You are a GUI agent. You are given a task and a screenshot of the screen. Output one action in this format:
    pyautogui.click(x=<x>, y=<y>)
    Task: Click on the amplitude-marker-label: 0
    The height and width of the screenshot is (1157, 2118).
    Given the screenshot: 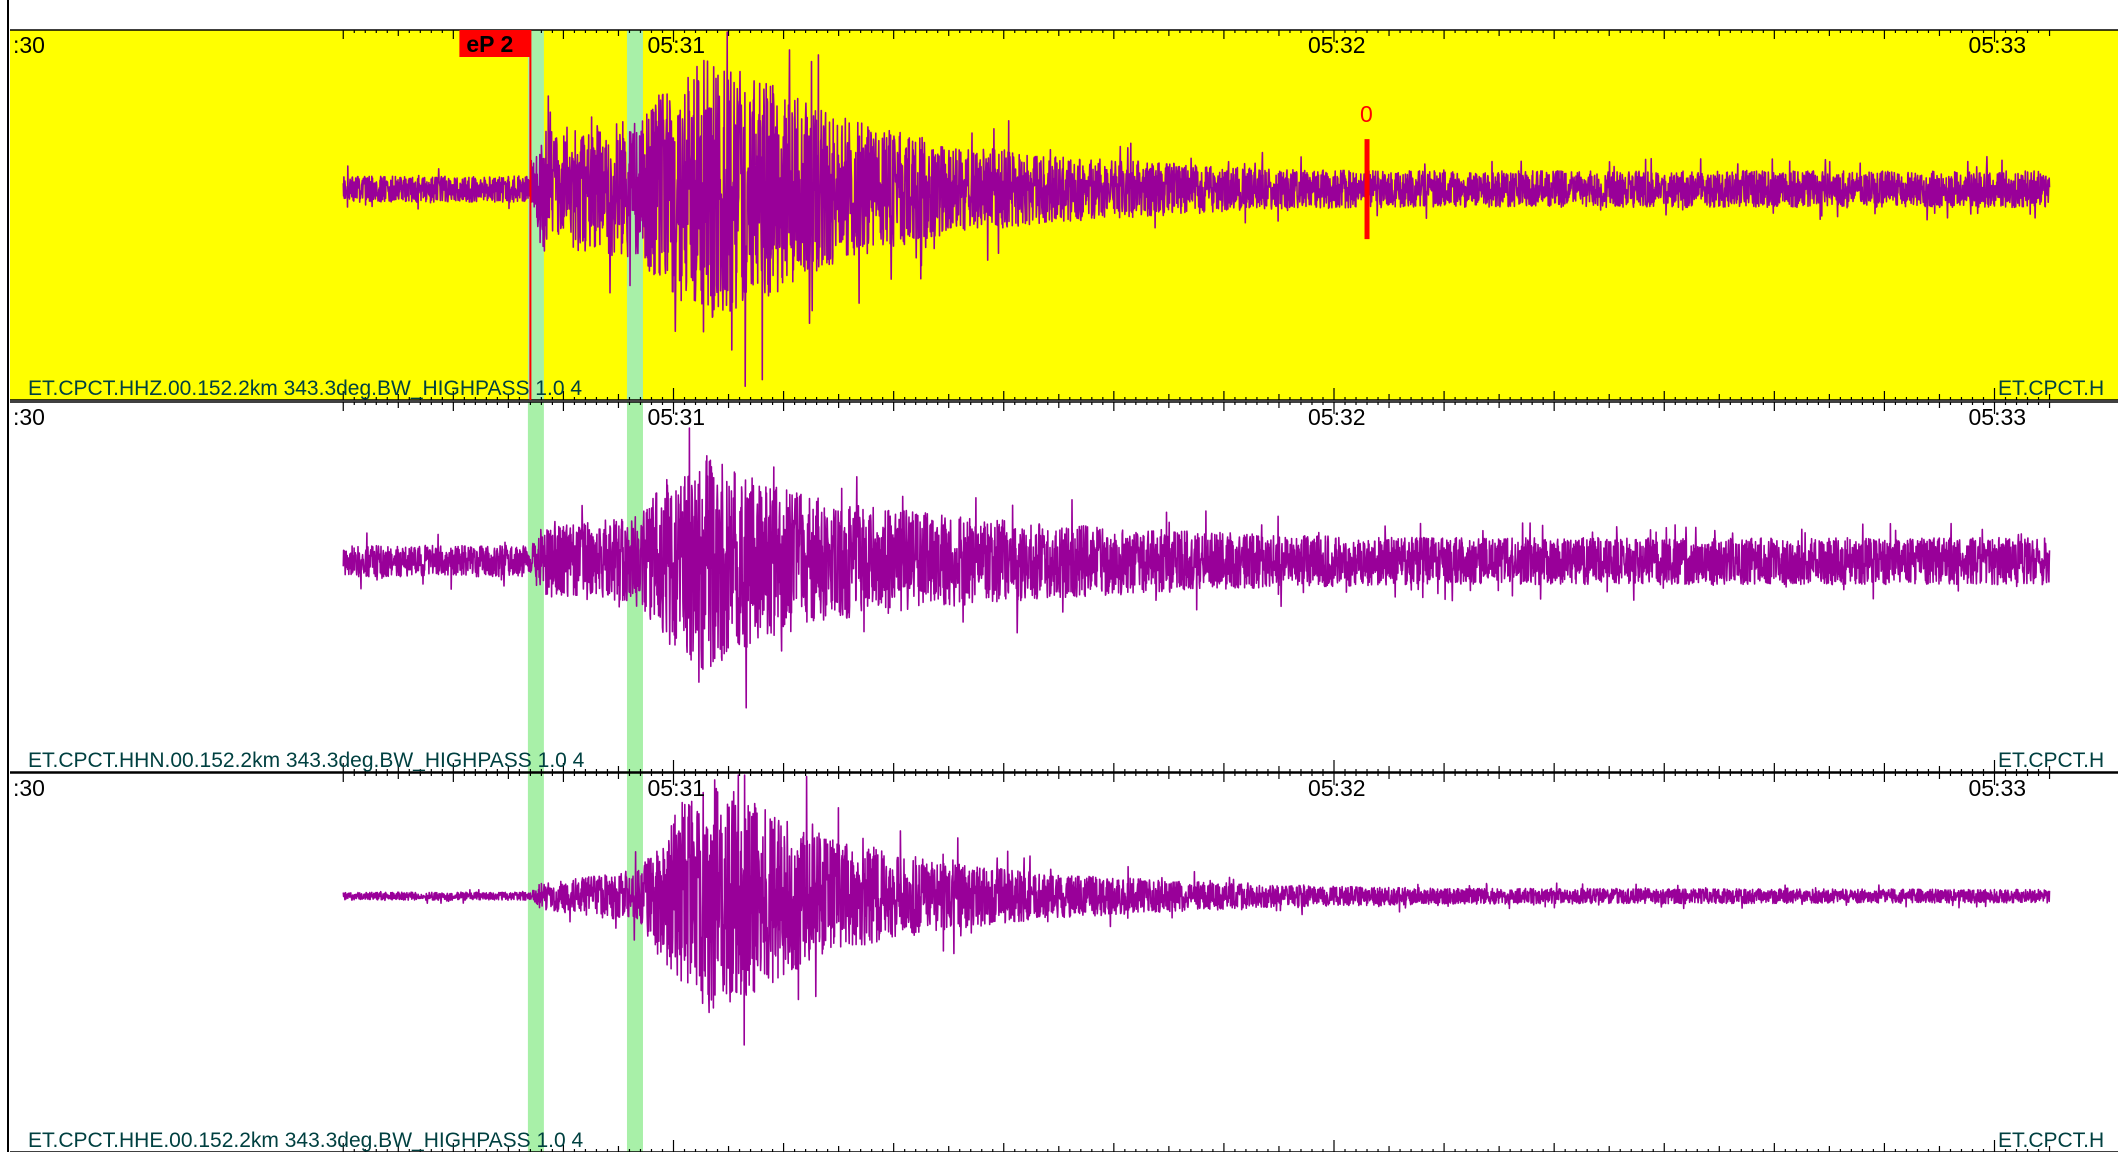 What is the action you would take?
    pyautogui.click(x=1366, y=114)
    